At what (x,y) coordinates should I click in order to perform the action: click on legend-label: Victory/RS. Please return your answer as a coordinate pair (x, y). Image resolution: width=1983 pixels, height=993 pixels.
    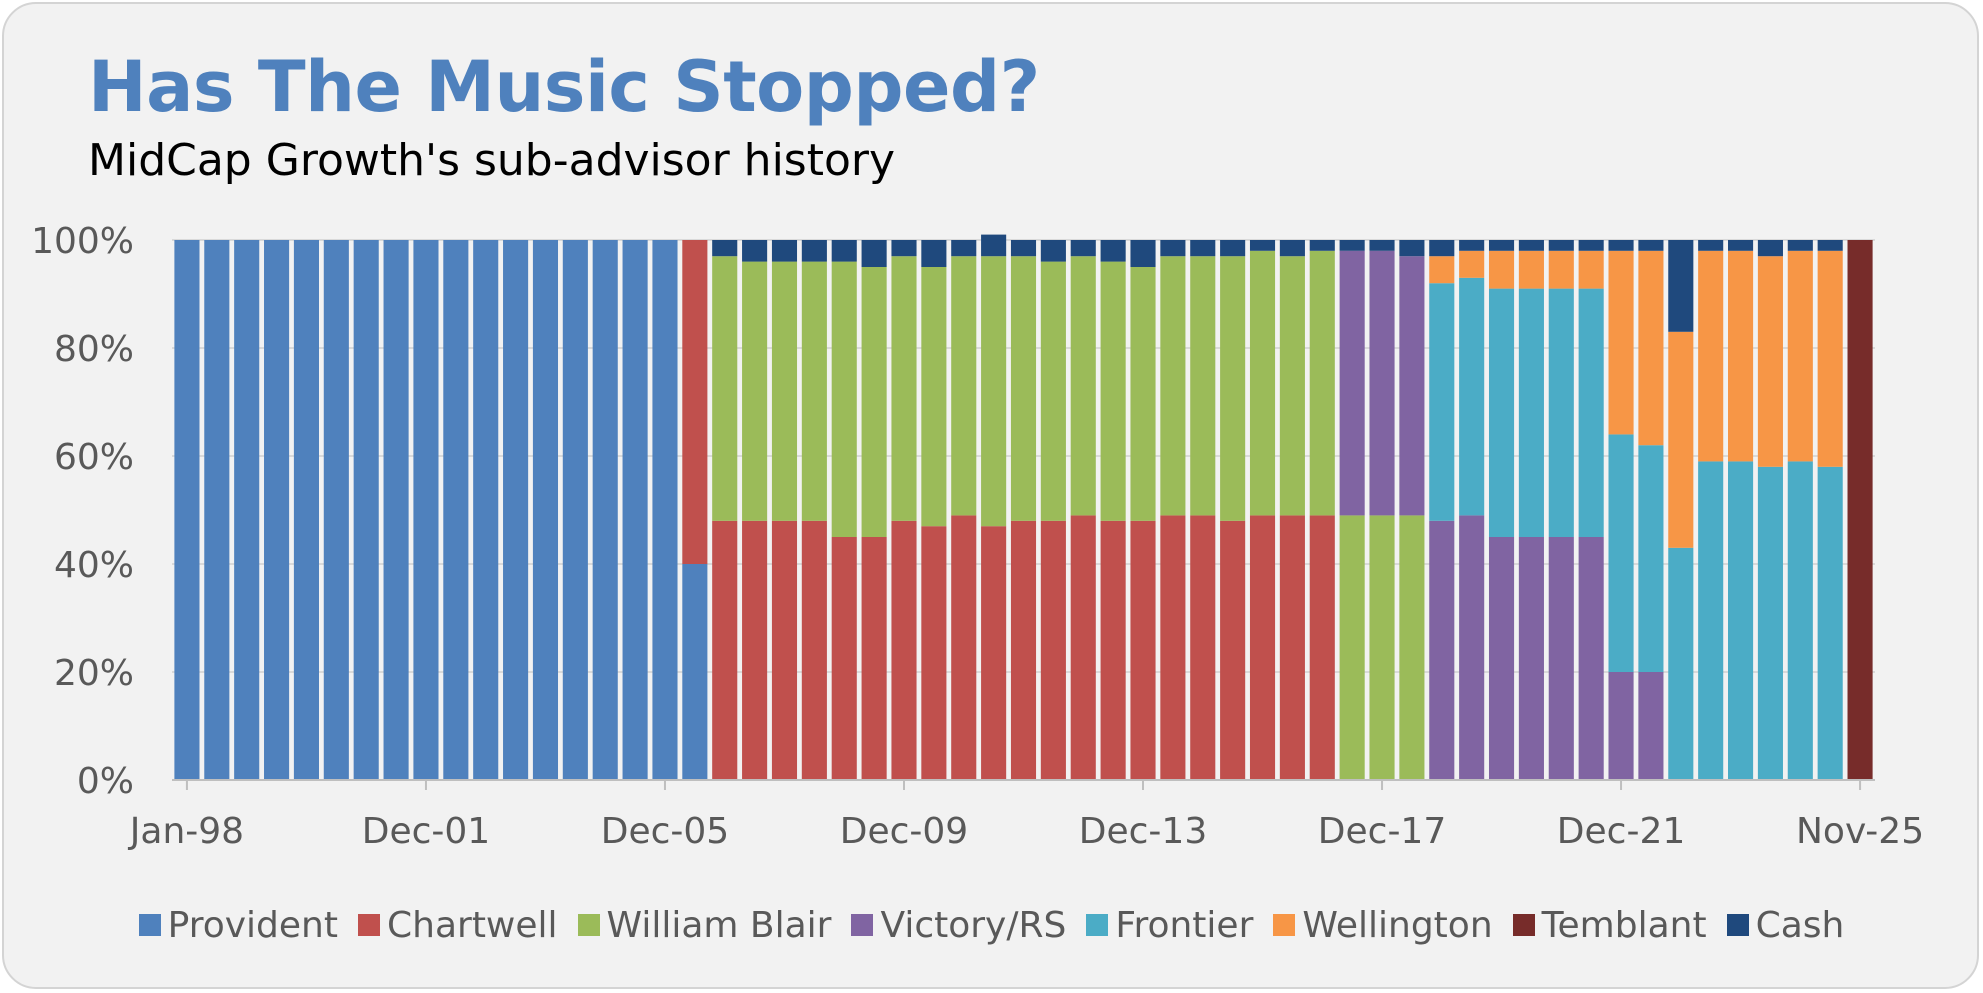
    Looking at the image, I should click on (973, 925).